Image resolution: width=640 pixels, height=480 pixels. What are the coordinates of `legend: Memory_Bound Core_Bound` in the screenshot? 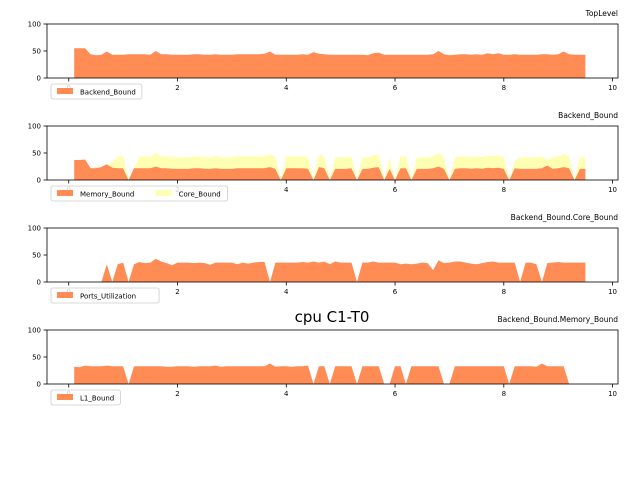 It's located at (139, 193).